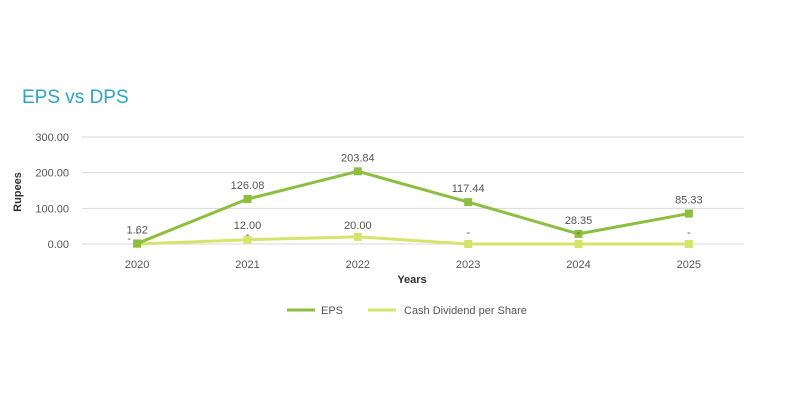 The width and height of the screenshot is (800, 400). What do you see at coordinates (411, 280) in the screenshot?
I see `x-axis-title: Years` at bounding box center [411, 280].